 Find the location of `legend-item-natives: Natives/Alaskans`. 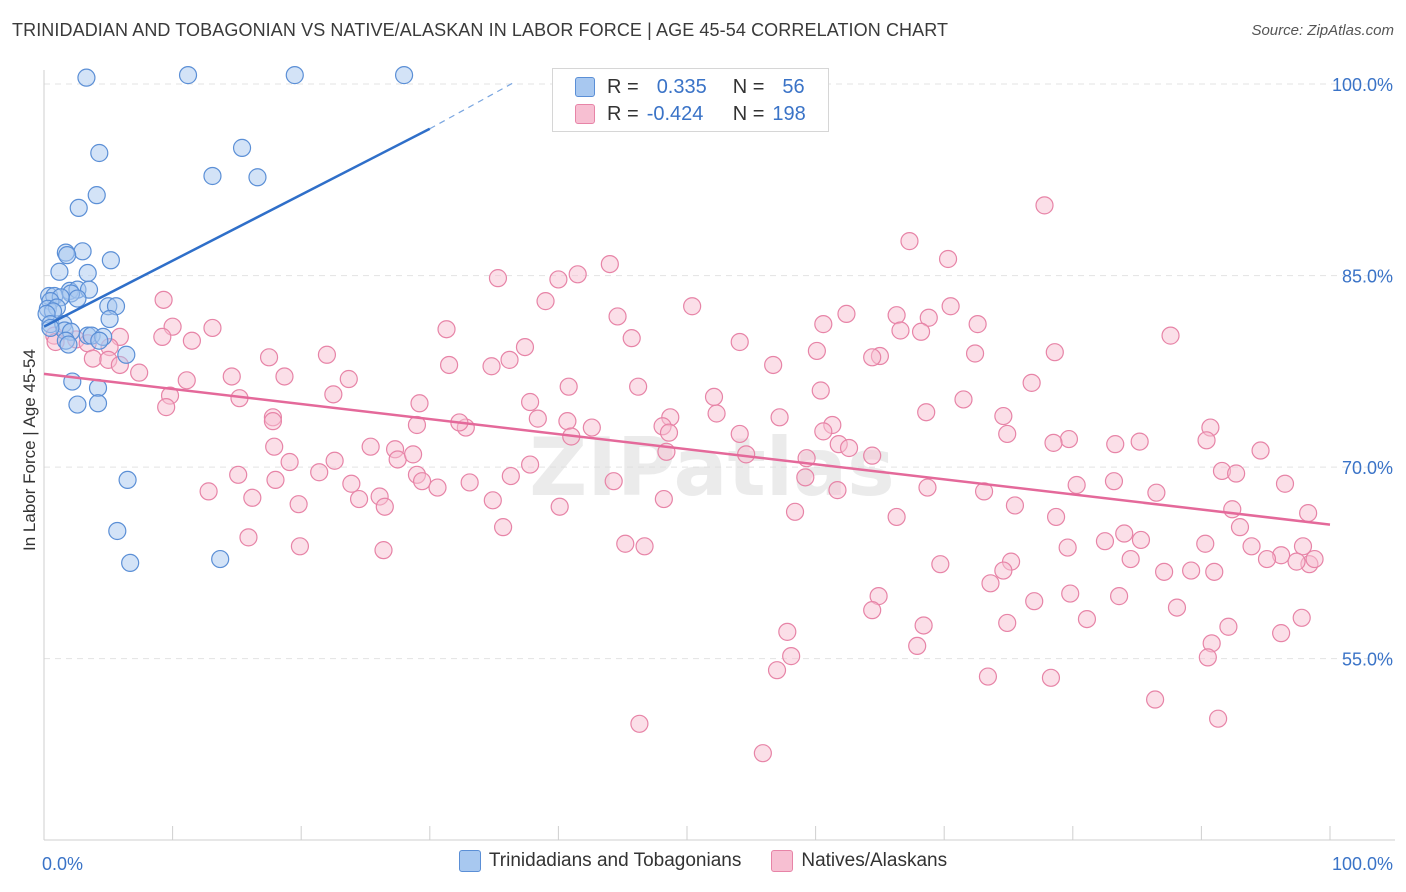

legend-item-natives: Natives/Alaskans is located at coordinates (859, 861).